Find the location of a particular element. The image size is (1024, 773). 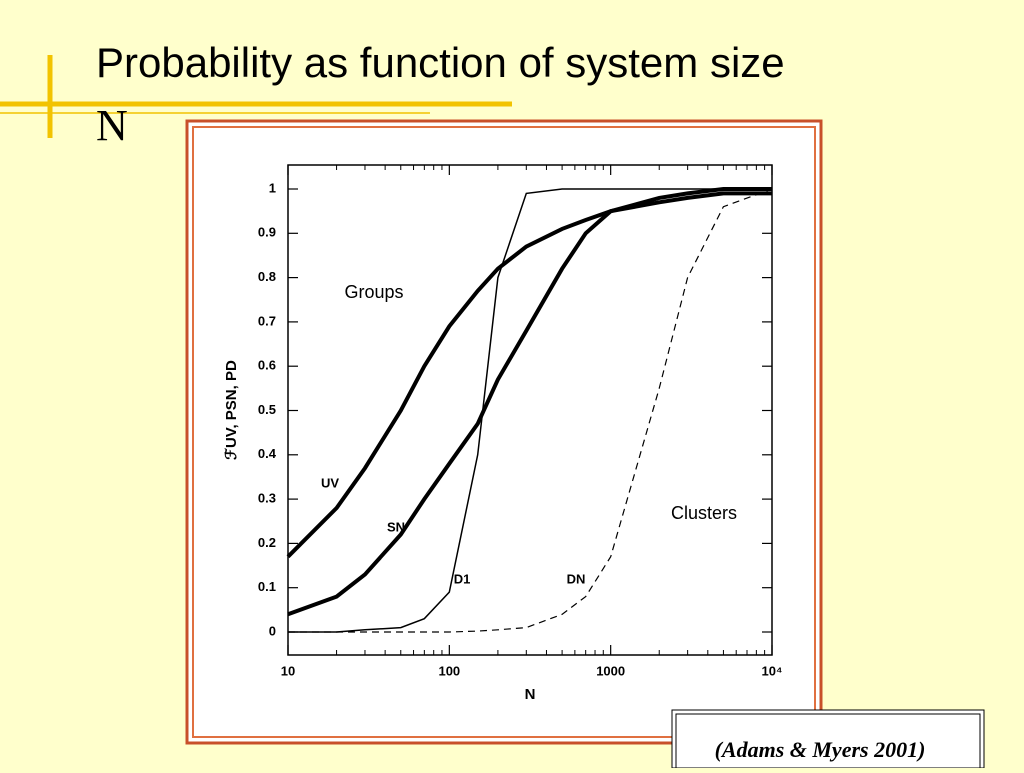

citation: (Adams & Myers 2001) is located at coordinates (820, 749).